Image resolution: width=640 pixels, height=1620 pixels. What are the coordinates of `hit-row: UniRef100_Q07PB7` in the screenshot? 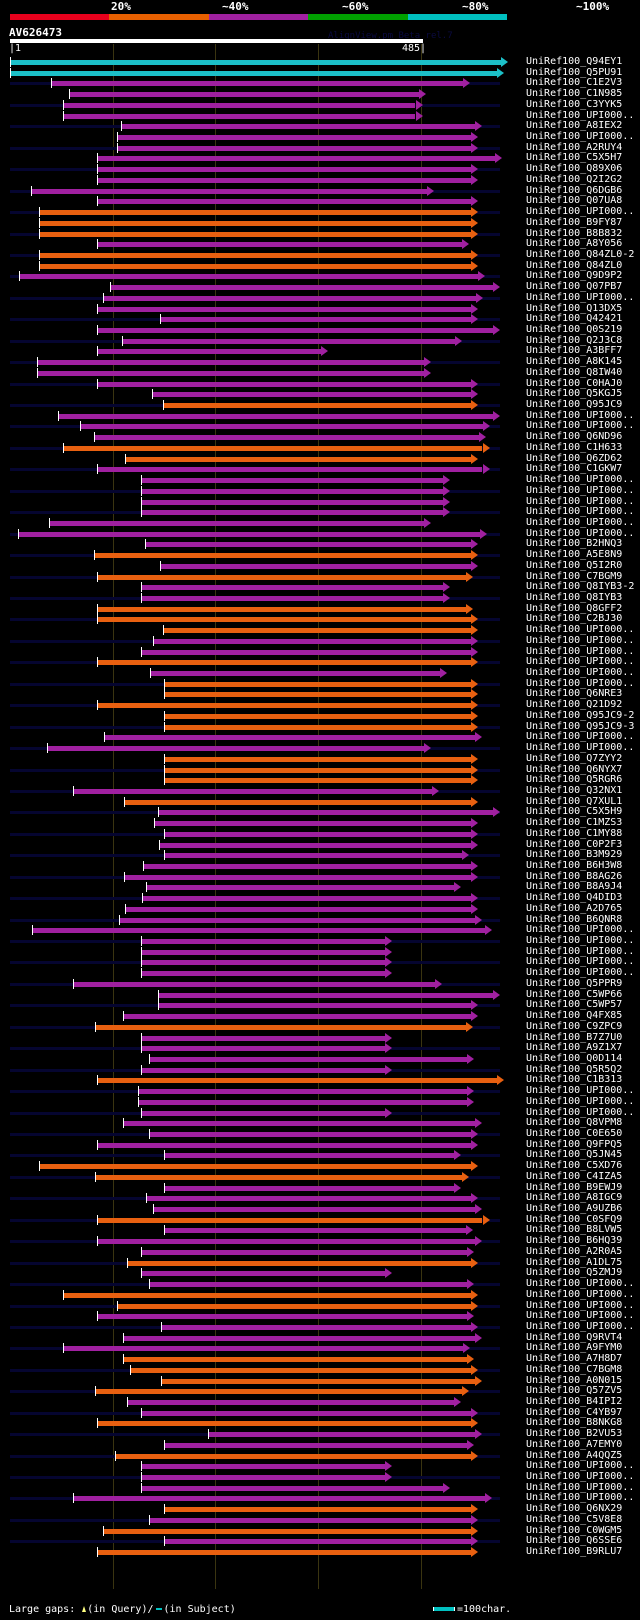 It's located at (320, 287).